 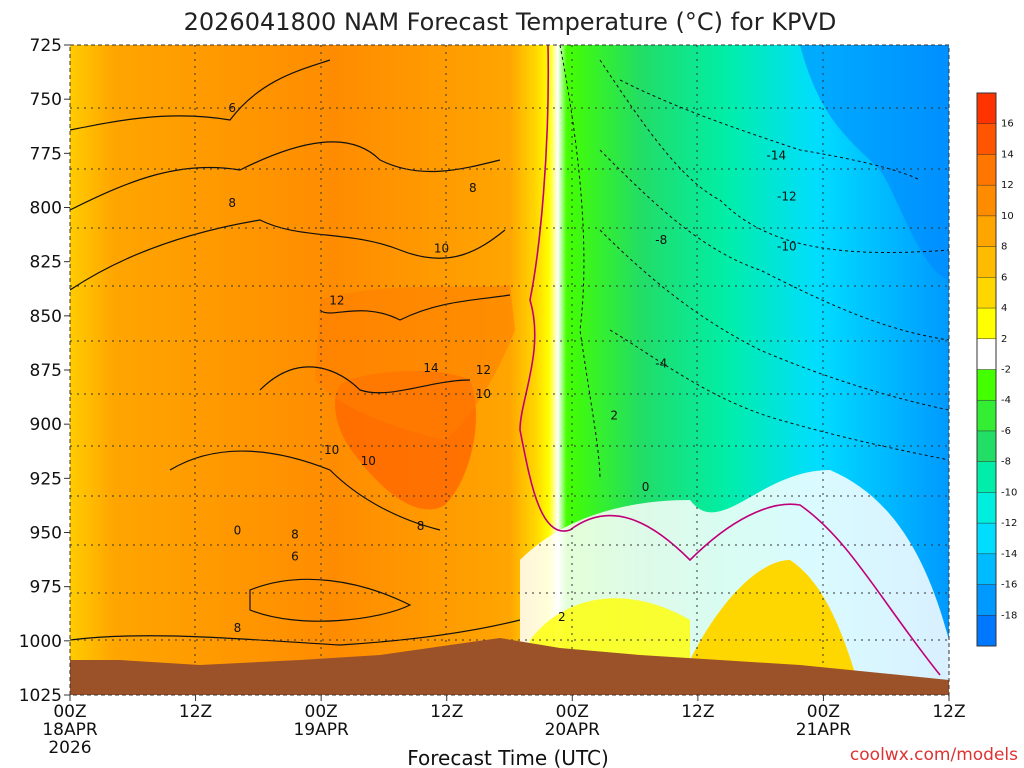 I want to click on colorbar-label: 16, so click(x=1007, y=124).